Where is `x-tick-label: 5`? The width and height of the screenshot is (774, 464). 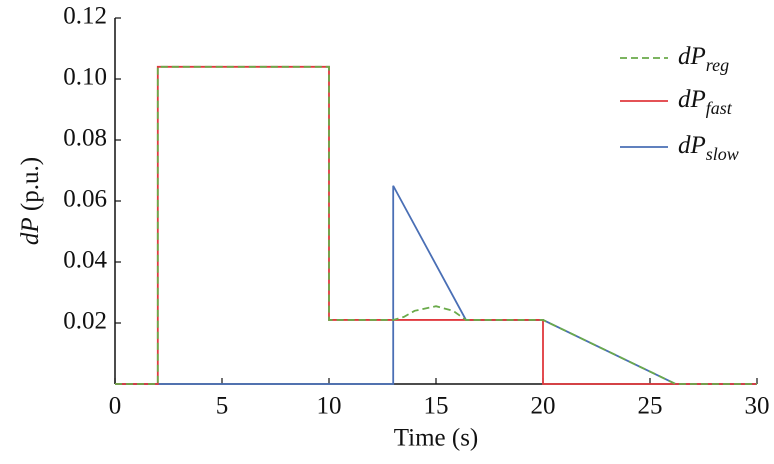
x-tick-label: 5 is located at coordinates (222, 406).